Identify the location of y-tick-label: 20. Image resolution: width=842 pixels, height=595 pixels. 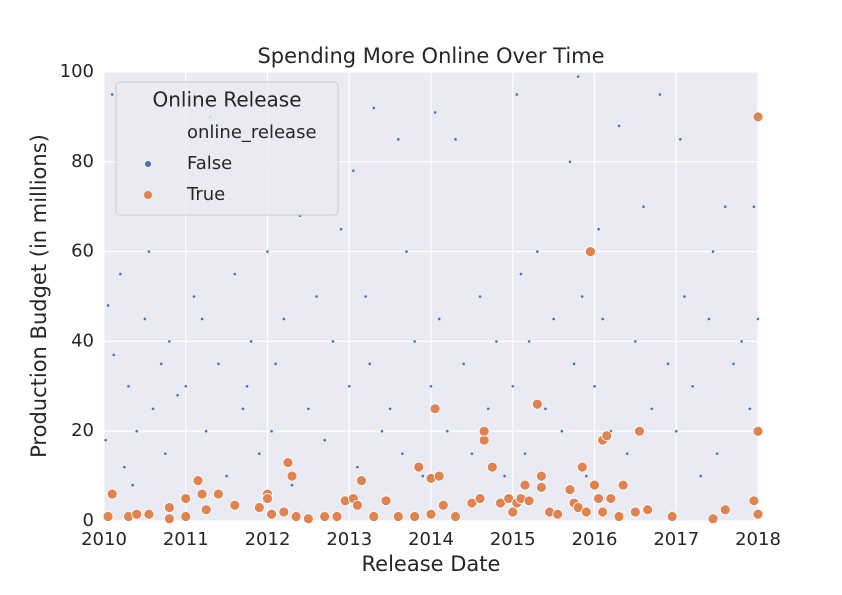
(82, 430).